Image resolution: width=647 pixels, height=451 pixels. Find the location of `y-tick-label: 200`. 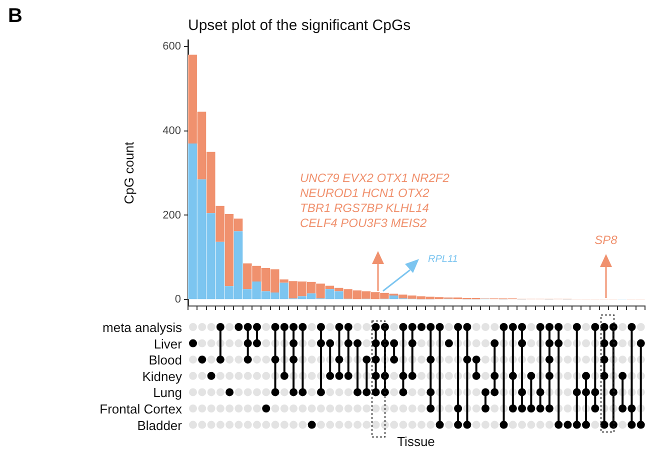

y-tick-label: 200 is located at coordinates (171, 215).